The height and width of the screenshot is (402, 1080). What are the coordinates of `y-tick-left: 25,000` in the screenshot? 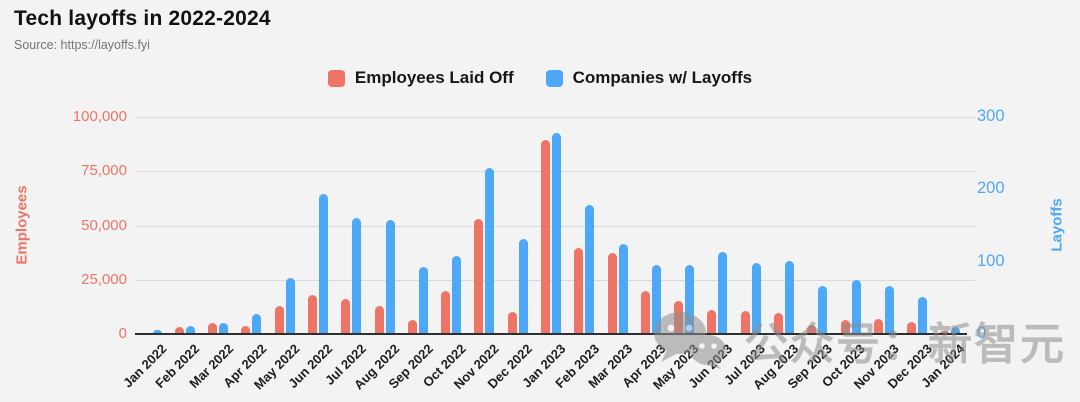 It's located at (104, 279).